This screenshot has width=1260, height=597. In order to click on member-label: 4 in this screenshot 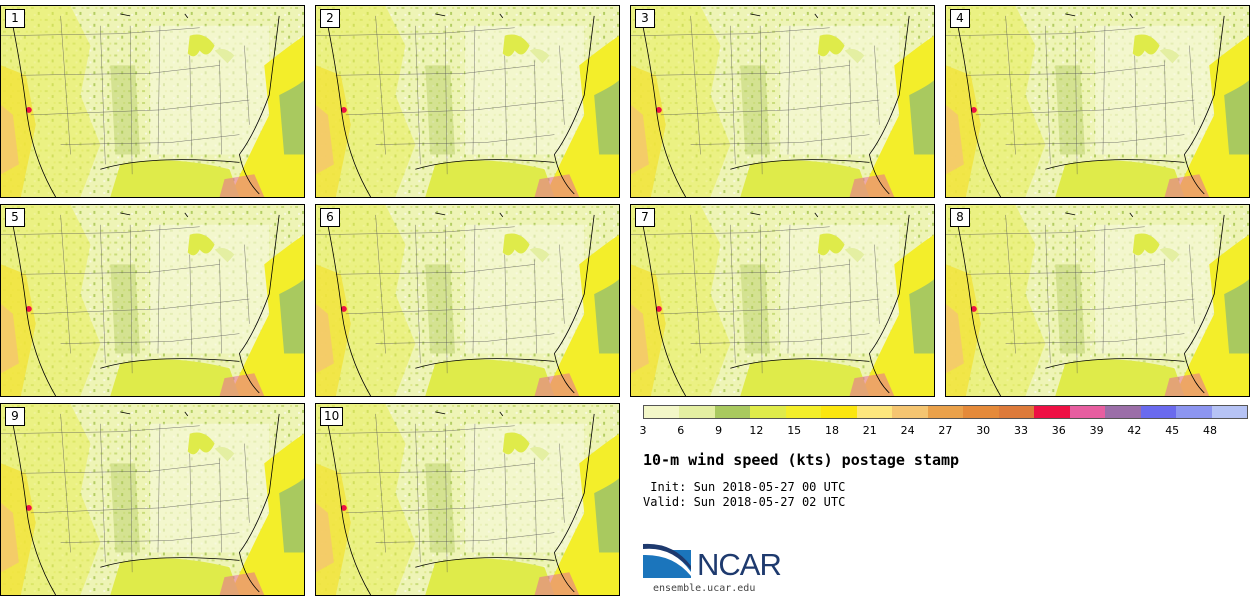, I will do `click(960, 18)`.